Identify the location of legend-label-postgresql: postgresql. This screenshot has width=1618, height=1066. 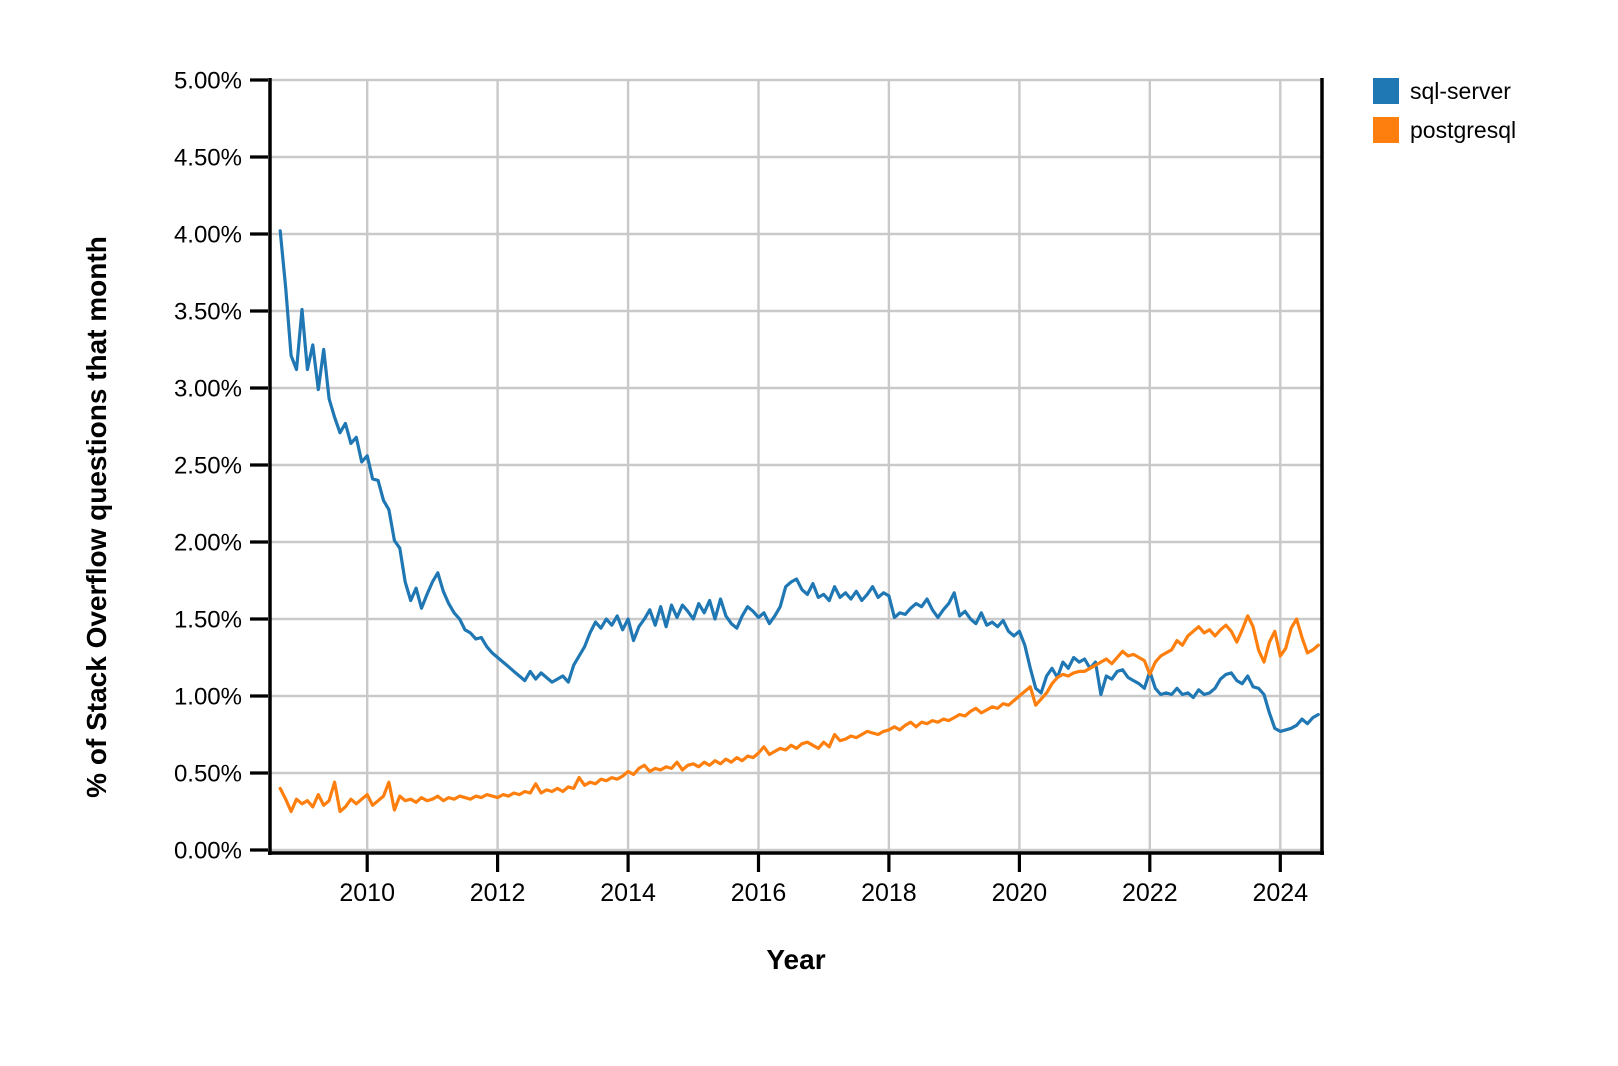
(1463, 130).